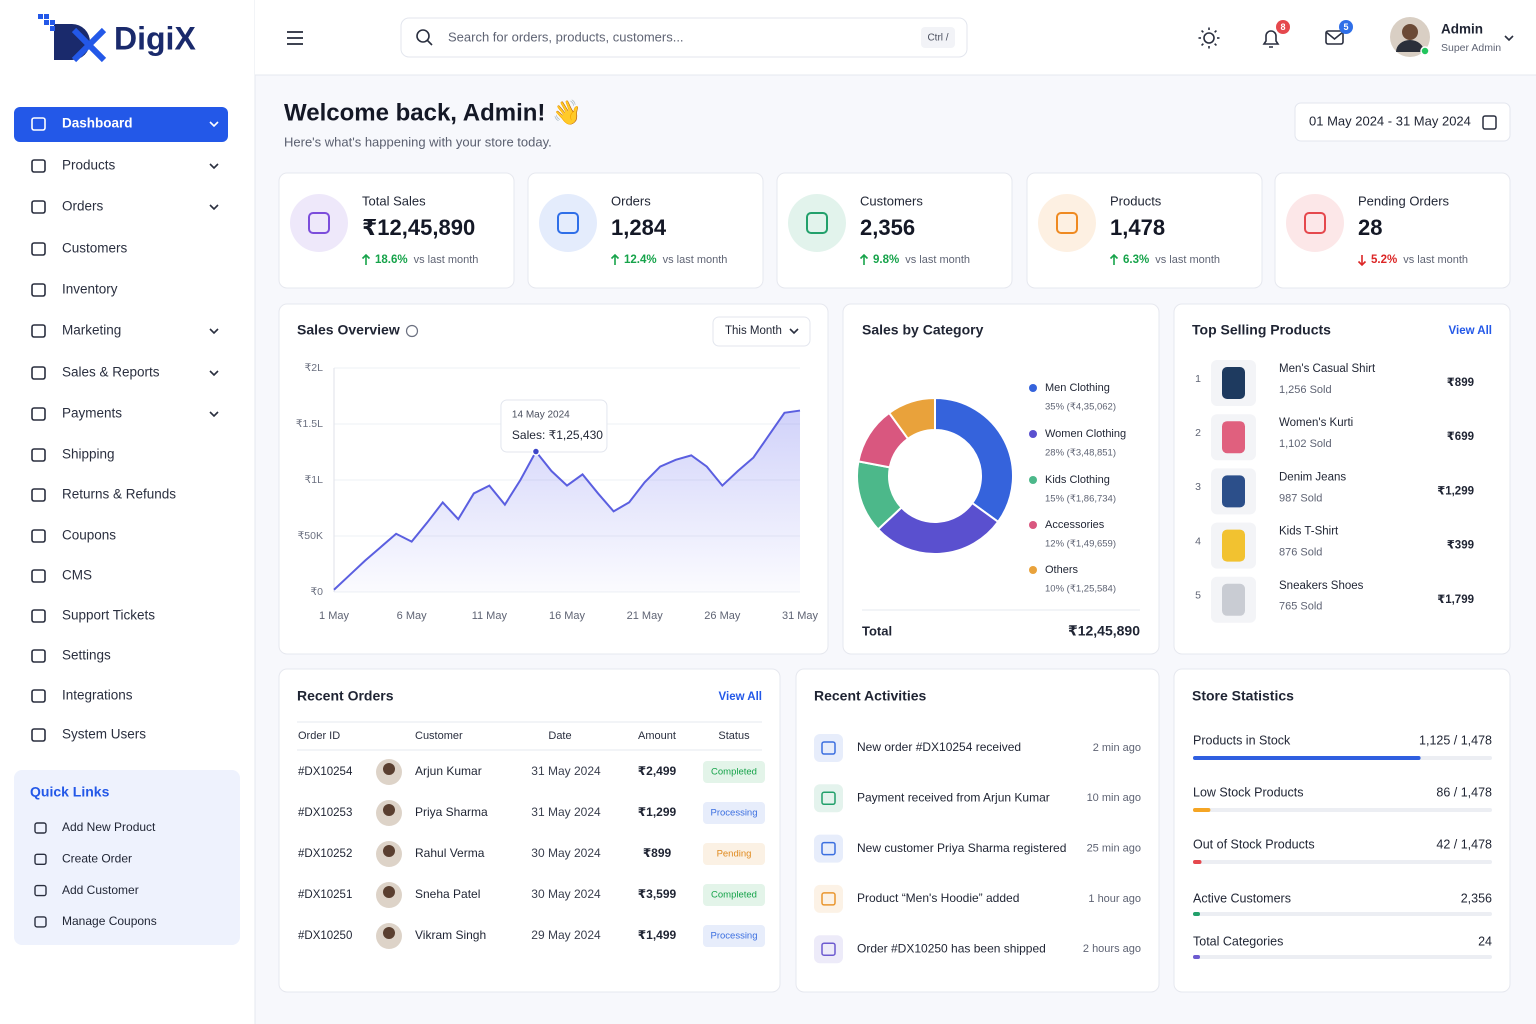 This screenshot has width=1536, height=1024. What do you see at coordinates (1305, 444) in the screenshot?
I see `product-sold: 1,102 Sold` at bounding box center [1305, 444].